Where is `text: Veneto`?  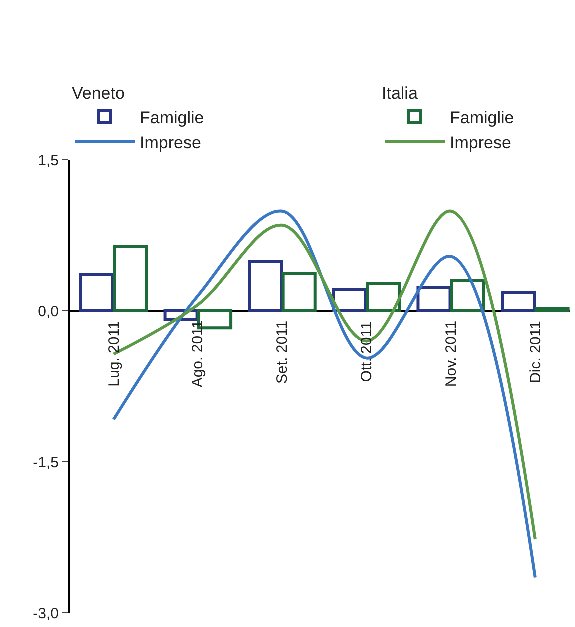
text: Veneto is located at coordinates (98, 94).